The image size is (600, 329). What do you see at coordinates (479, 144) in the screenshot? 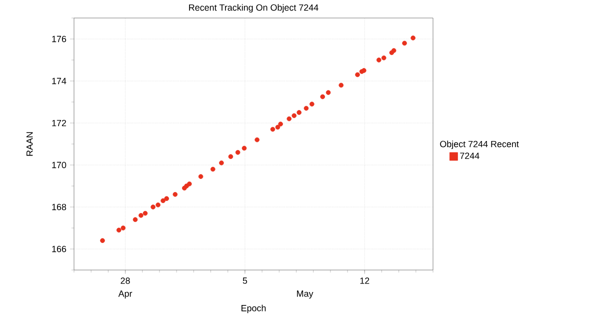
I see `legend-title: Object 7244 Recent` at bounding box center [479, 144].